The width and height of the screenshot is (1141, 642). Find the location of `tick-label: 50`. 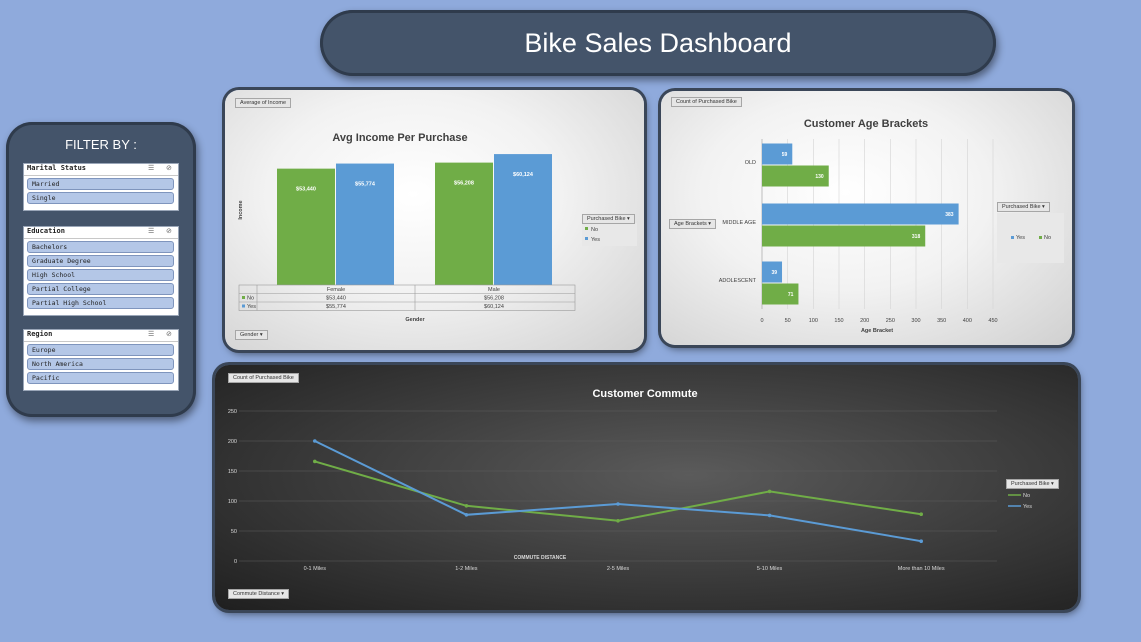

tick-label: 50 is located at coordinates (788, 321).